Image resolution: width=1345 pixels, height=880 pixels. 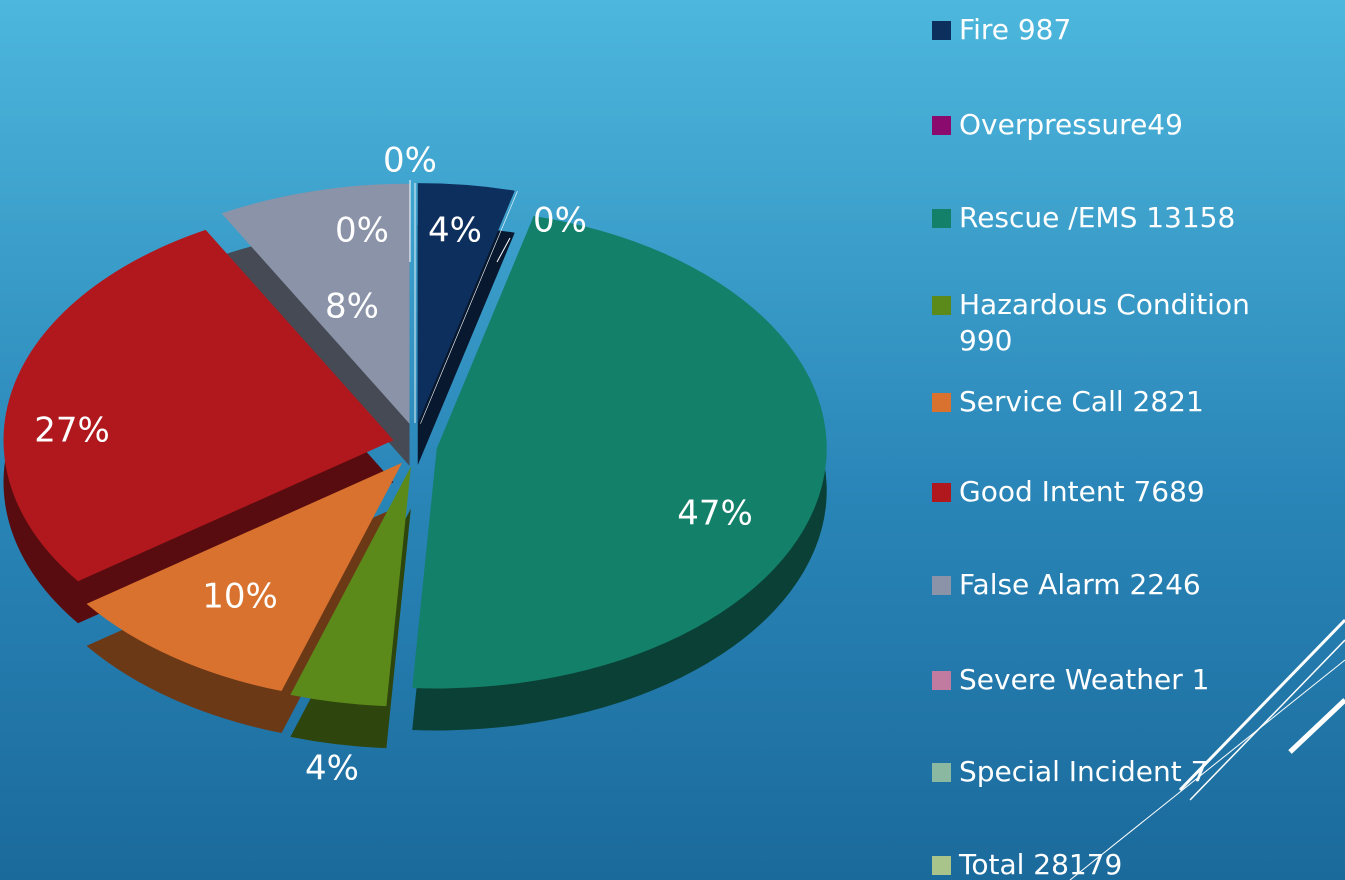 What do you see at coordinates (1081, 401) in the screenshot?
I see `legend-label: Service Call 2821` at bounding box center [1081, 401].